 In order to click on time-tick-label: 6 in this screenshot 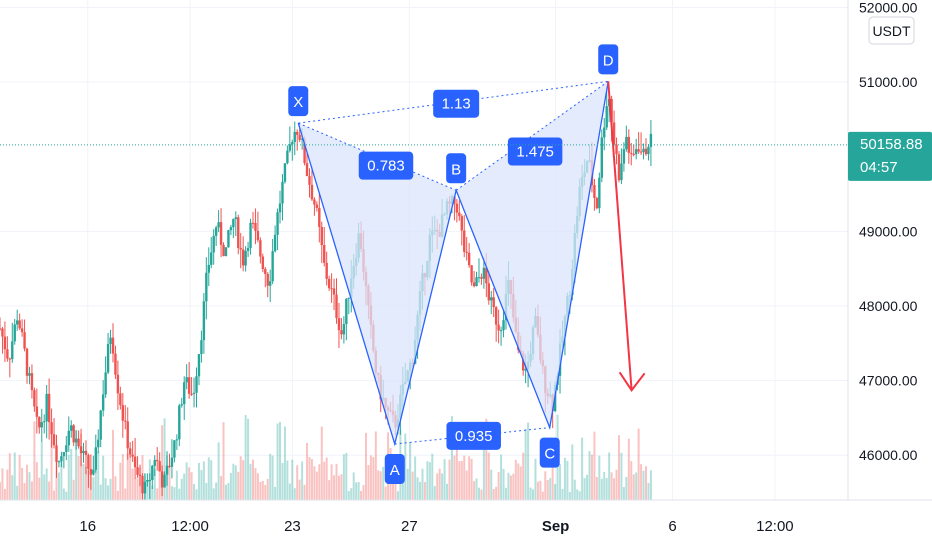, I will do `click(672, 526)`.